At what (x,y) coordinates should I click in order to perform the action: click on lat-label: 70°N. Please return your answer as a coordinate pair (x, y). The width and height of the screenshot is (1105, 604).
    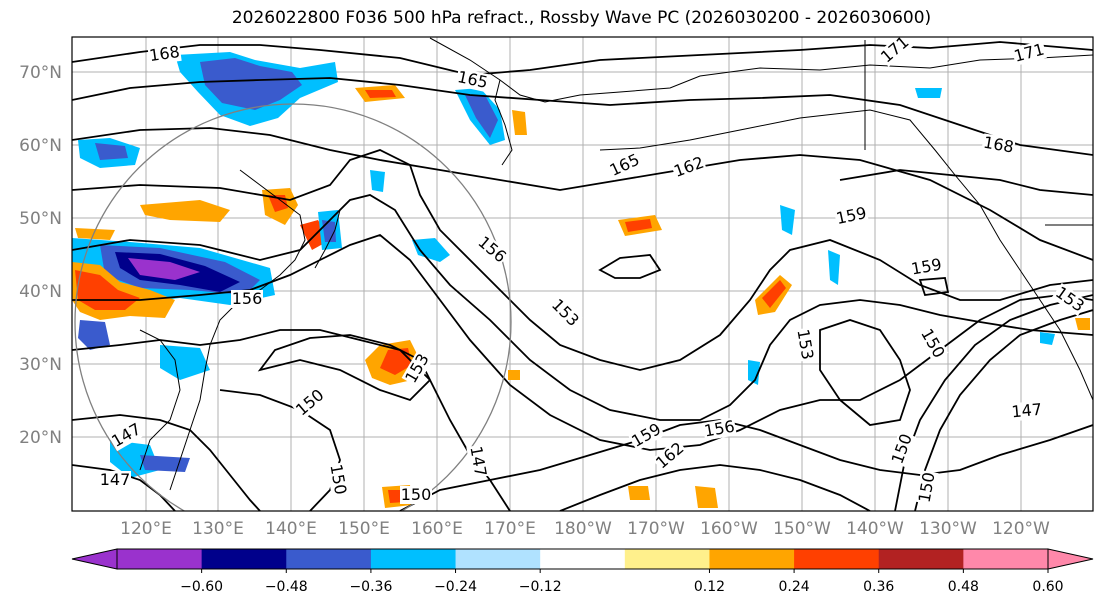
    Looking at the image, I should click on (40, 73).